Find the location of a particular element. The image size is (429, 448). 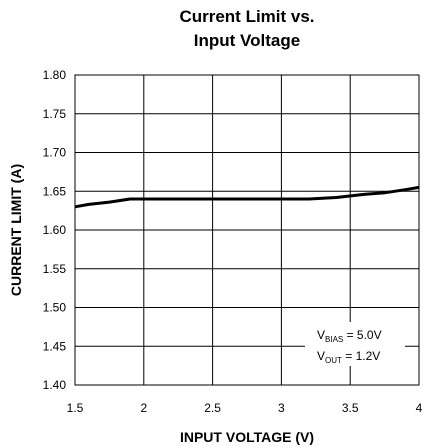

annotation-vout-v: V is located at coordinates (321, 356).